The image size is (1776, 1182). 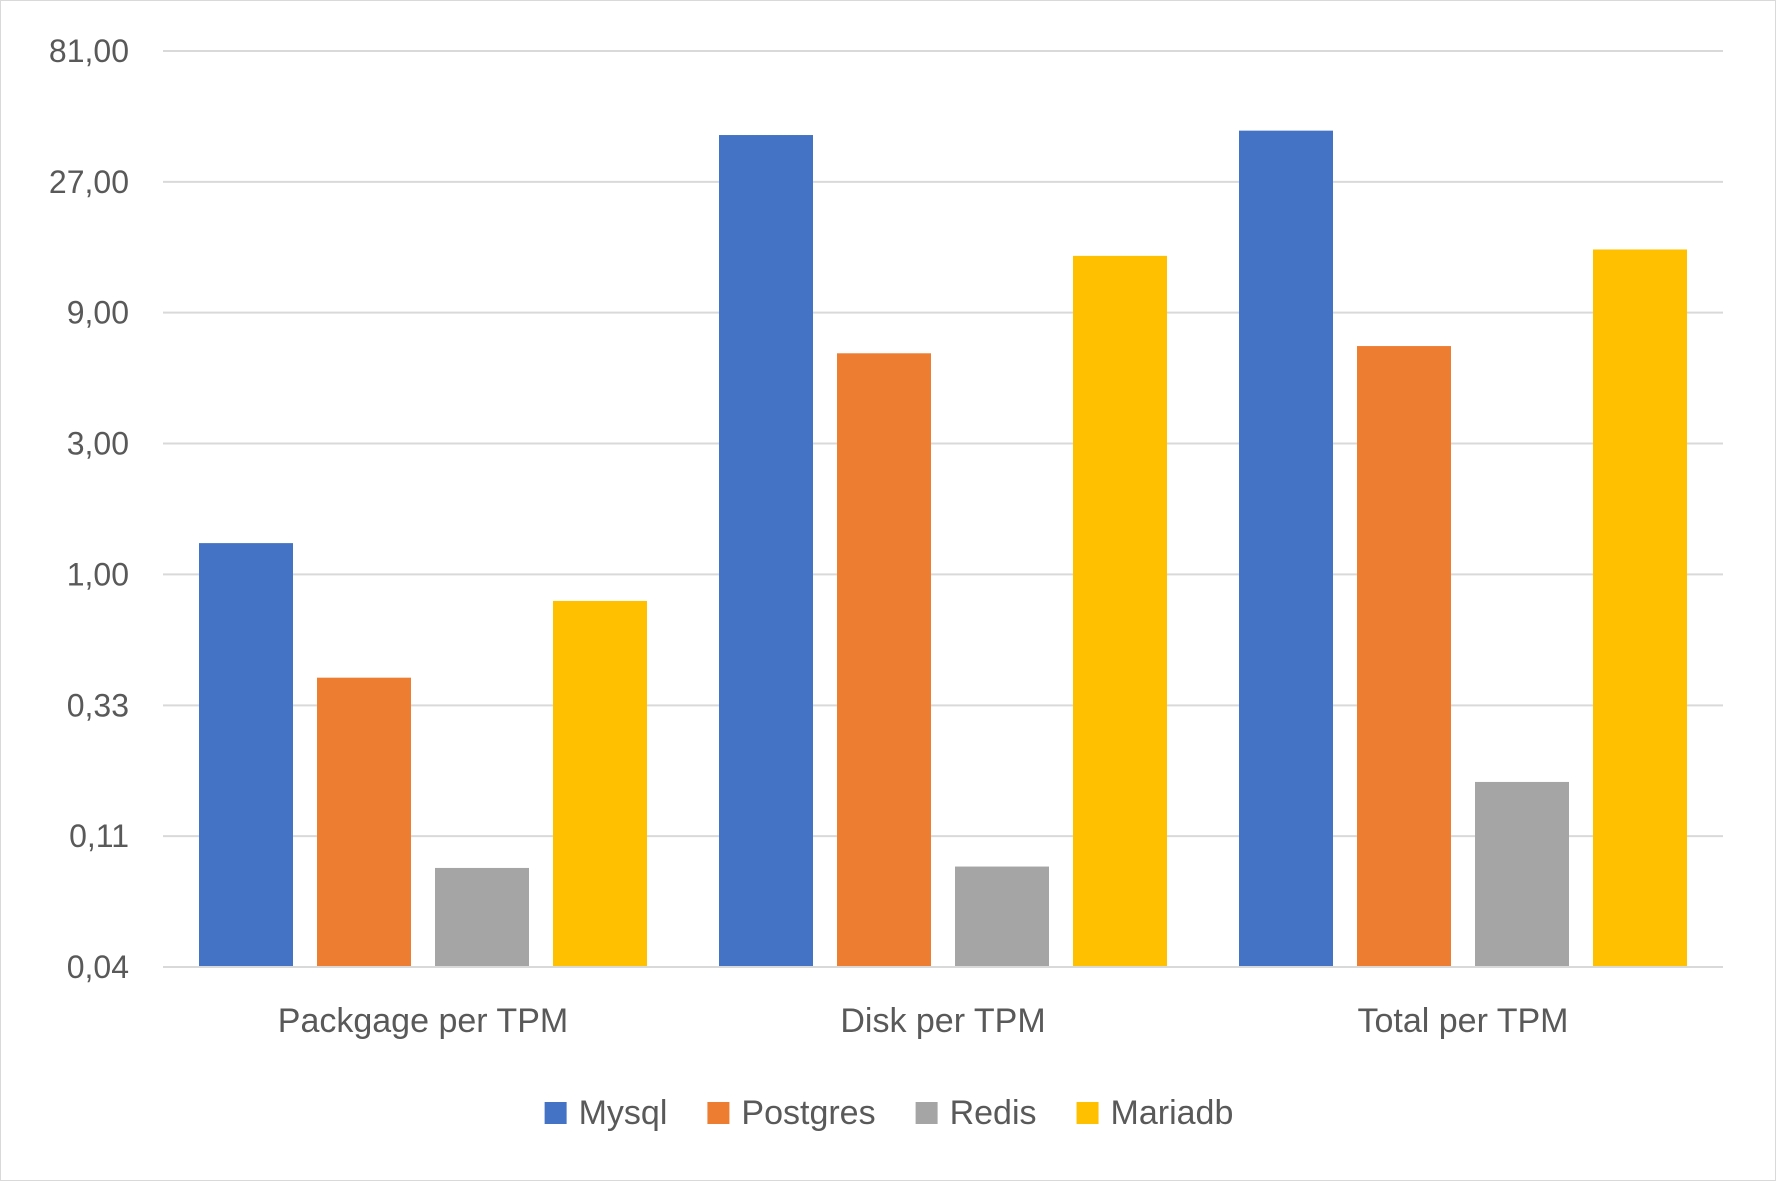 I want to click on y-tick-label: 0,11, so click(x=99, y=836).